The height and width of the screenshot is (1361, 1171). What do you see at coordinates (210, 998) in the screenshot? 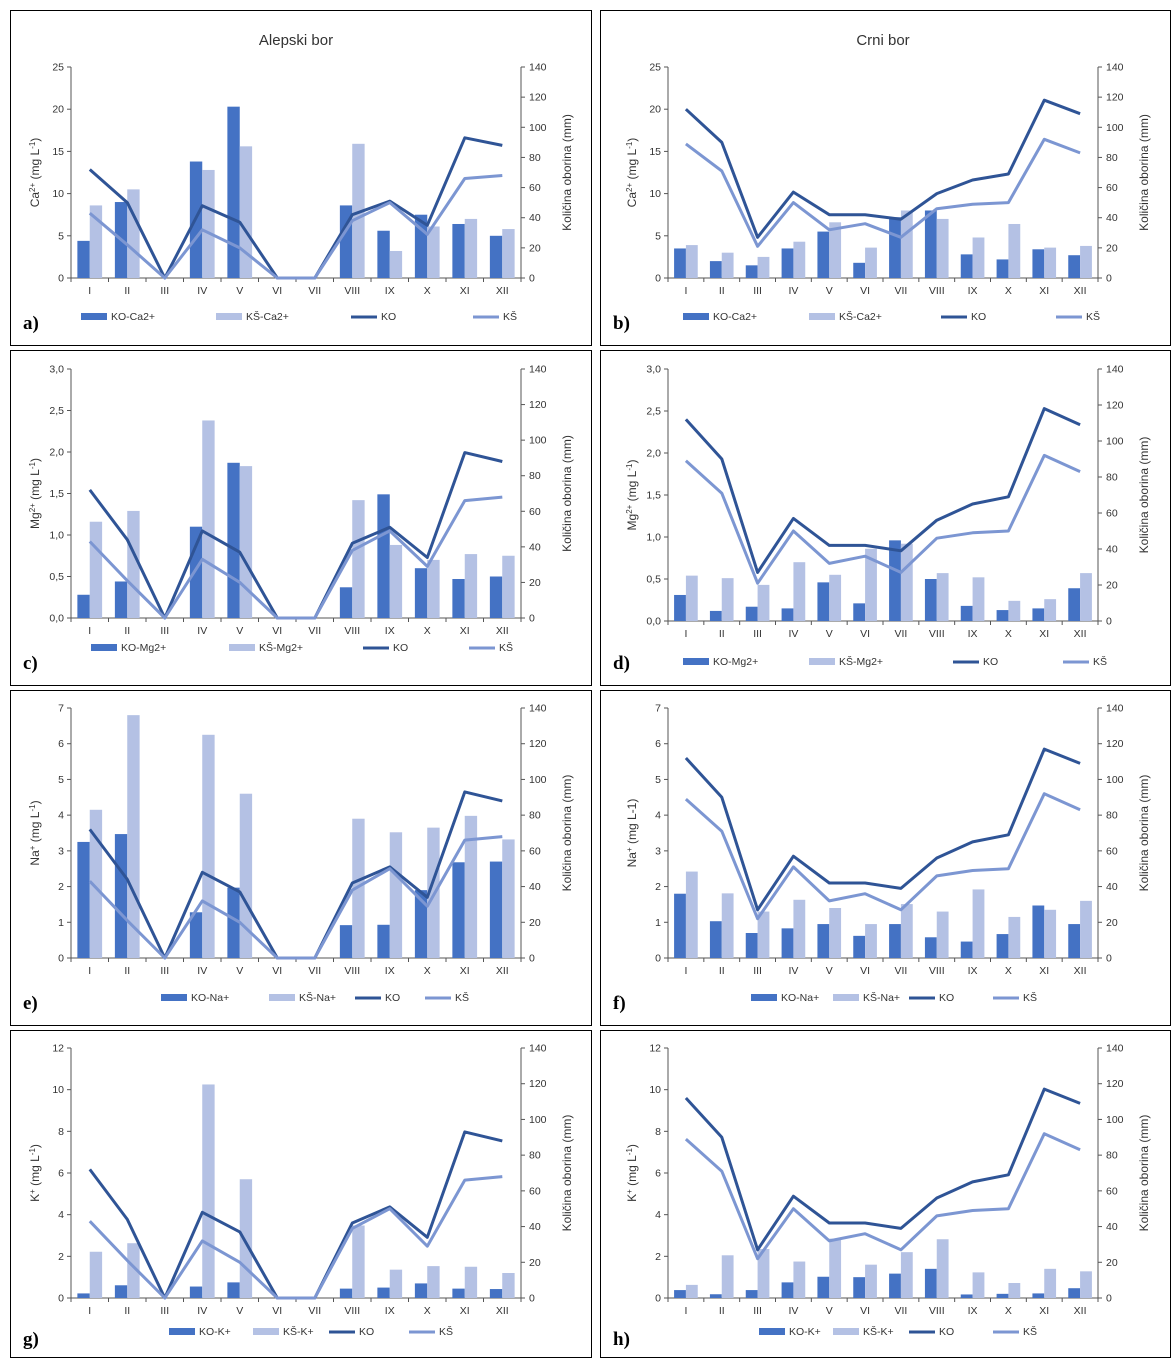
I see `legend-label: KO-Na+` at bounding box center [210, 998].